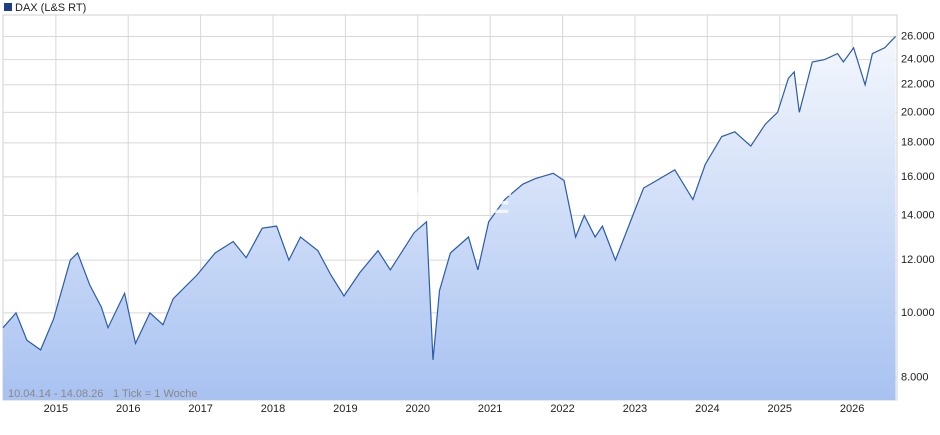  I want to click on watermark: ARIVA.DE, so click(439, 203).